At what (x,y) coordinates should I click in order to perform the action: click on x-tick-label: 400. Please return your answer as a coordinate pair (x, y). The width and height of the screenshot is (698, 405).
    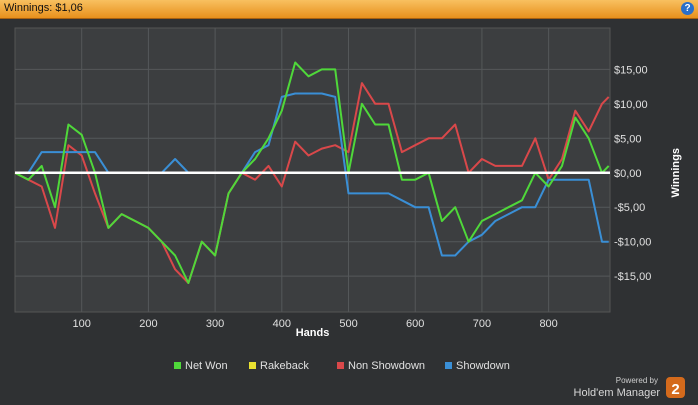
    Looking at the image, I should click on (282, 324).